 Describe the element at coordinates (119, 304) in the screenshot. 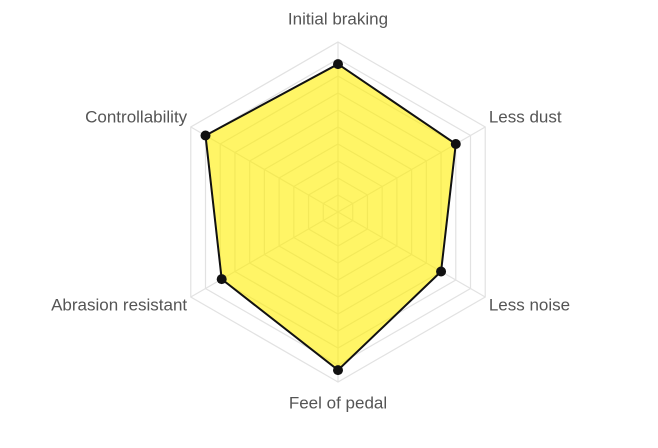

I see `axis-label: Abrasion resistant` at that location.